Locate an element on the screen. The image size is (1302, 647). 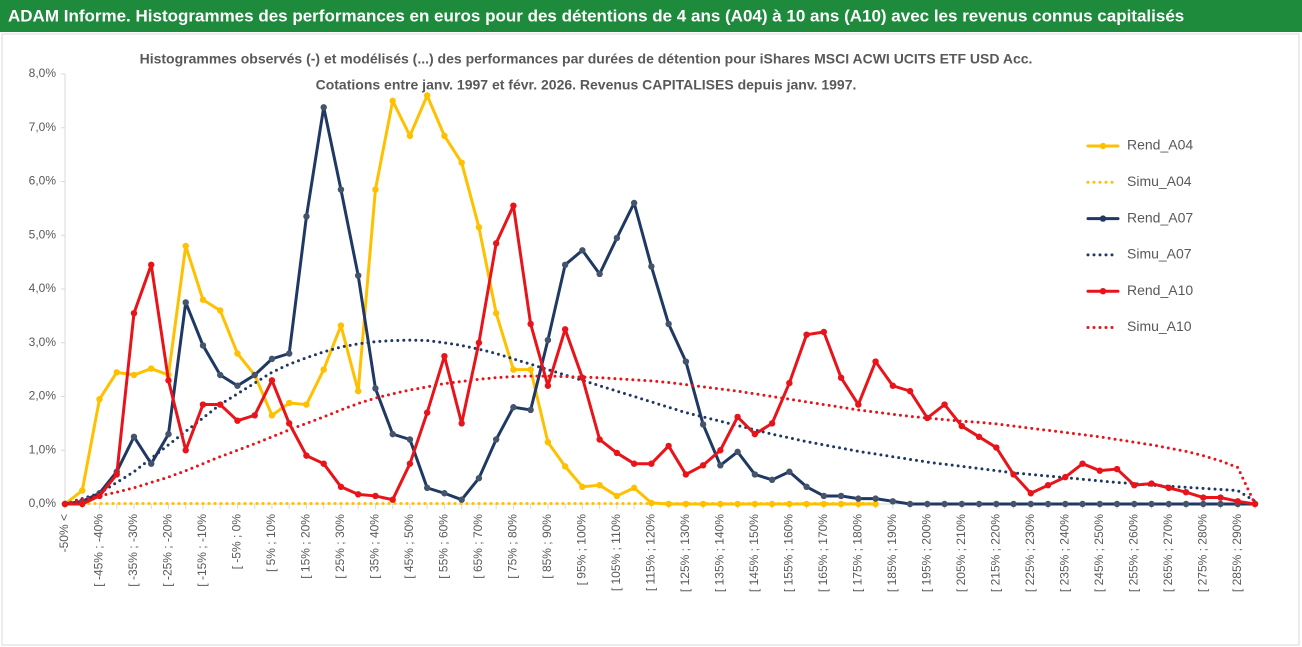
banner is located at coordinates (651, 16).